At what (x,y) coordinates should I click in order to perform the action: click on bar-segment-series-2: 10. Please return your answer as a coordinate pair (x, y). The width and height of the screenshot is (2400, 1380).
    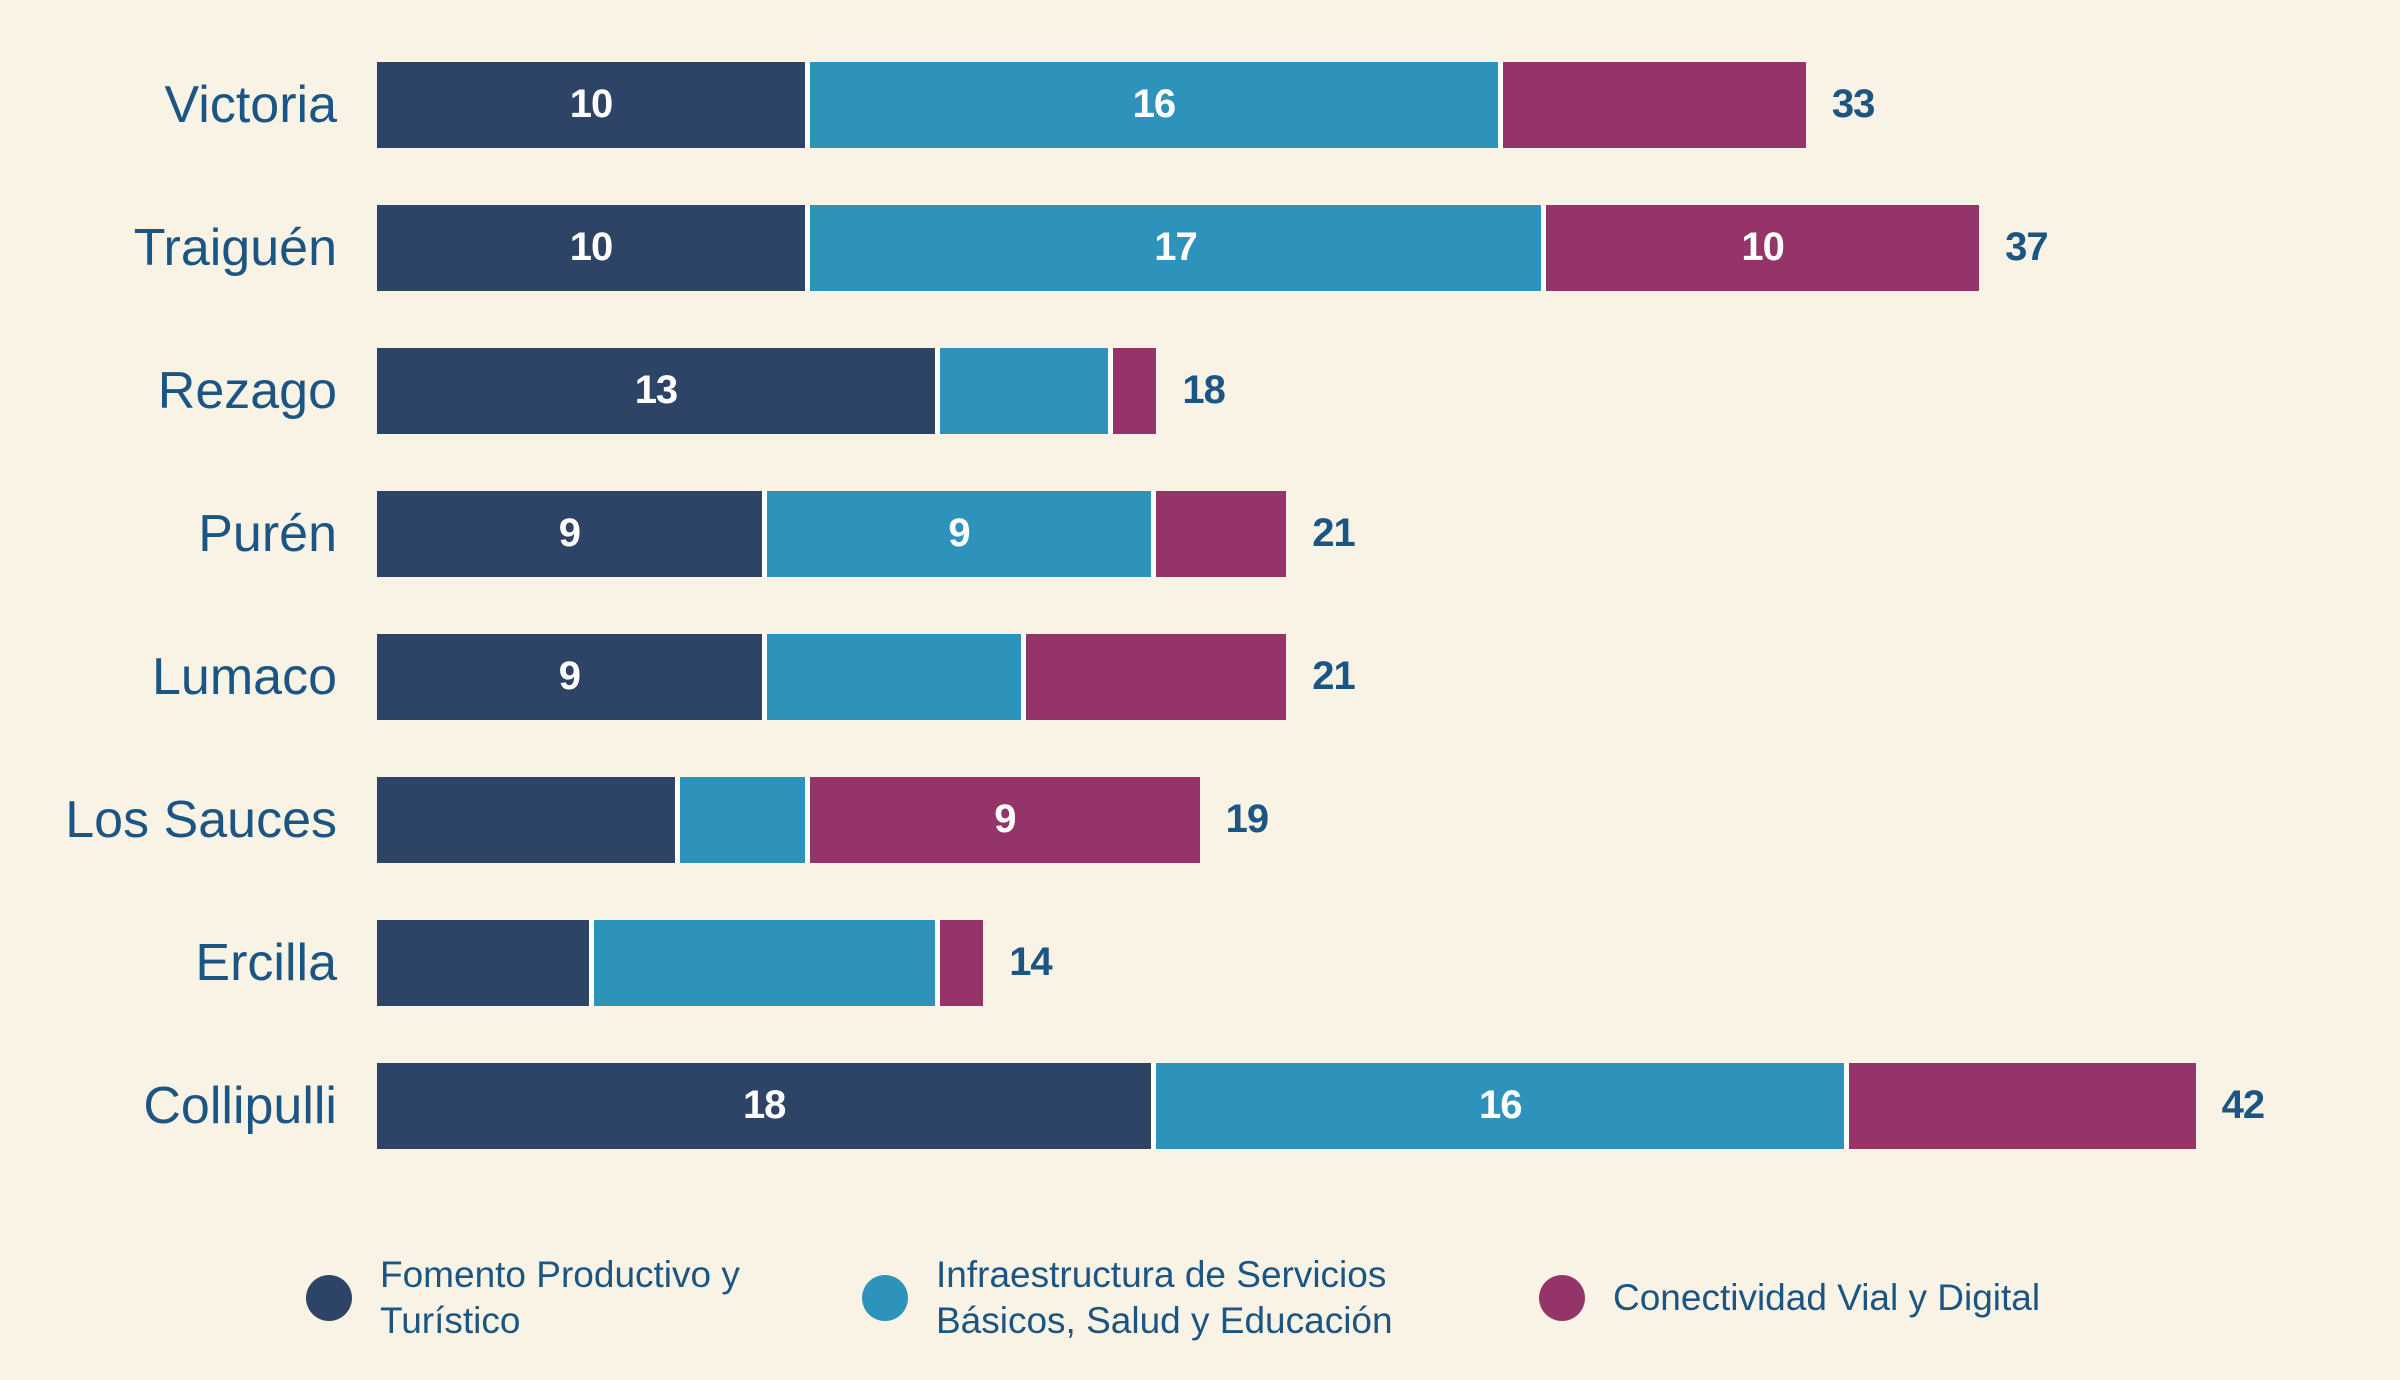
    Looking at the image, I should click on (1763, 247).